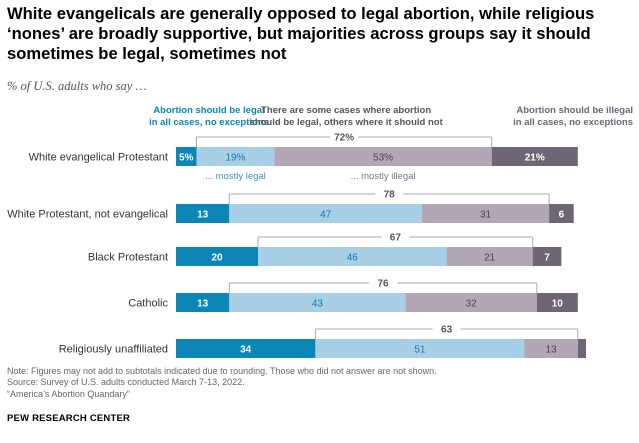  I want to click on category-label: Catholic, so click(148, 304).